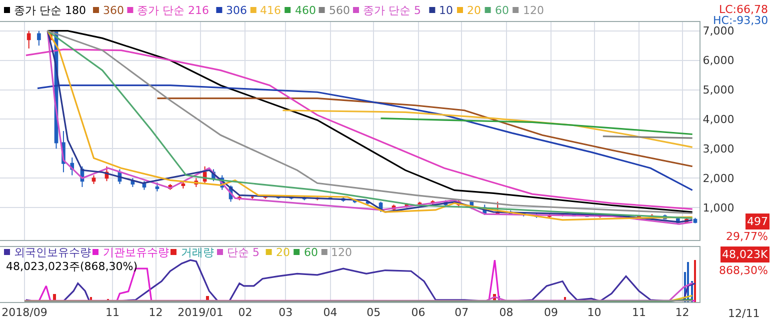  Describe the element at coordinates (236, 10) in the screenshot. I see `legend-label: 306` at that location.